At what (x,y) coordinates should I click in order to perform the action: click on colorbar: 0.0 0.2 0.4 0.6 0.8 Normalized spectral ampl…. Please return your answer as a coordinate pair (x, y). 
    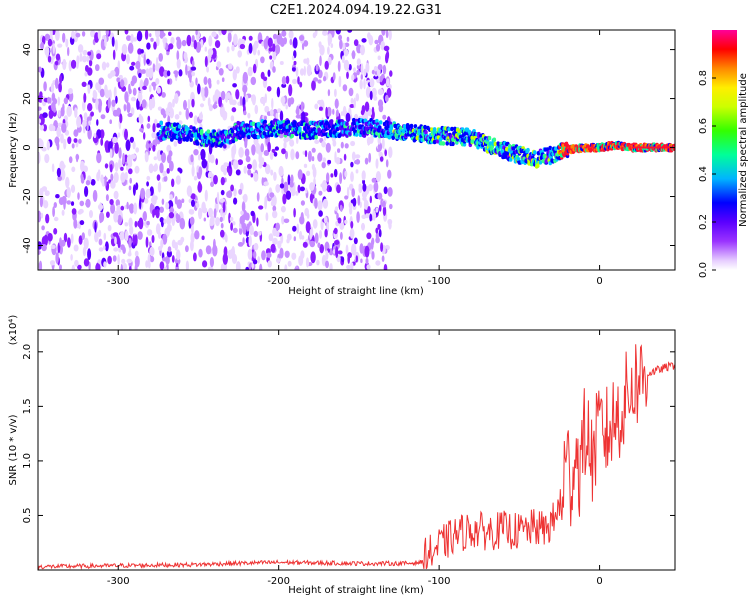
    Looking at the image, I should click on (723, 154).